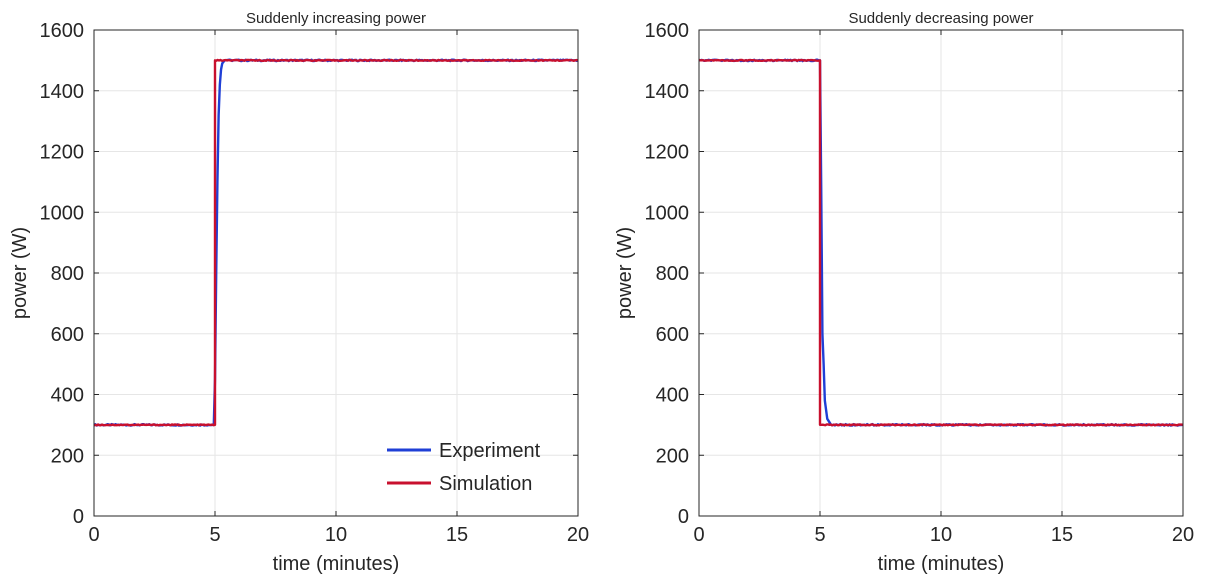 The width and height of the screenshot is (1206, 585). I want to click on chart-title: Suddenly increasing power, so click(336, 18).